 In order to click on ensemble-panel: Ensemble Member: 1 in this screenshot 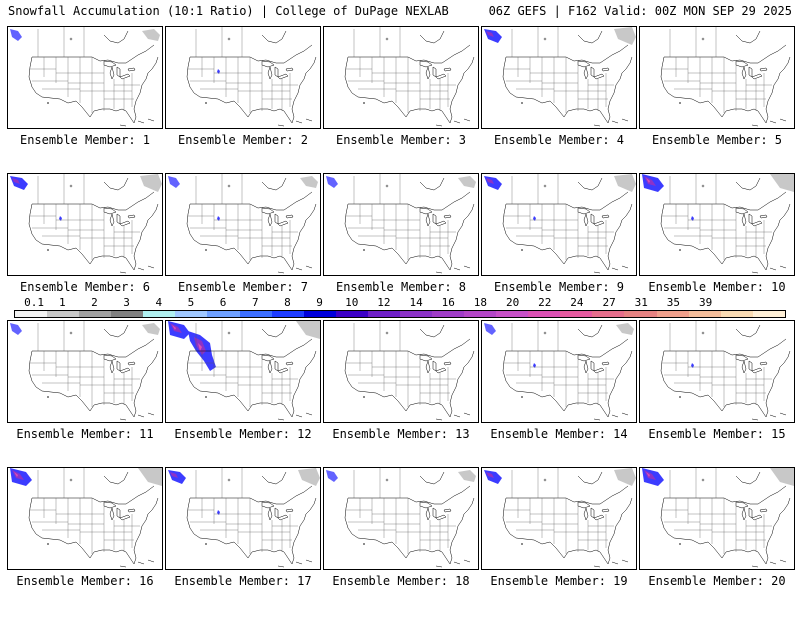, I will do `click(85, 101)`.